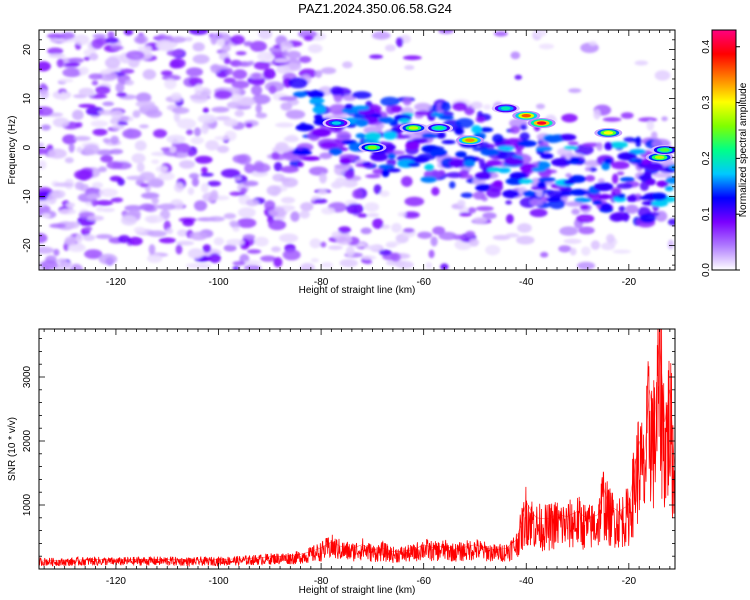  What do you see at coordinates (27, 196) in the screenshot?
I see `y-tick-label: -10` at bounding box center [27, 196].